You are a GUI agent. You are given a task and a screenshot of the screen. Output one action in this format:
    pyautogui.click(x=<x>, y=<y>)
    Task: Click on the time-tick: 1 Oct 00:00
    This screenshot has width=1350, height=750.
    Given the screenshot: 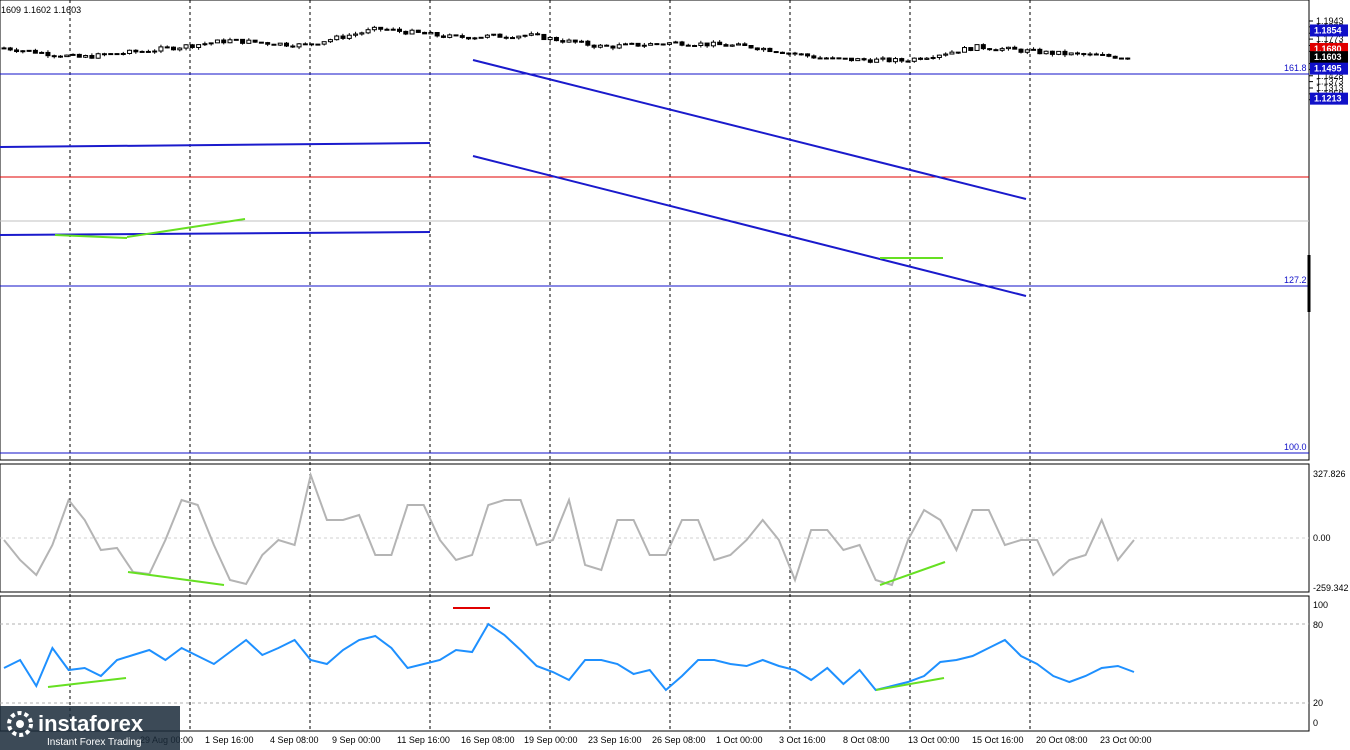 What is the action you would take?
    pyautogui.click(x=739, y=740)
    